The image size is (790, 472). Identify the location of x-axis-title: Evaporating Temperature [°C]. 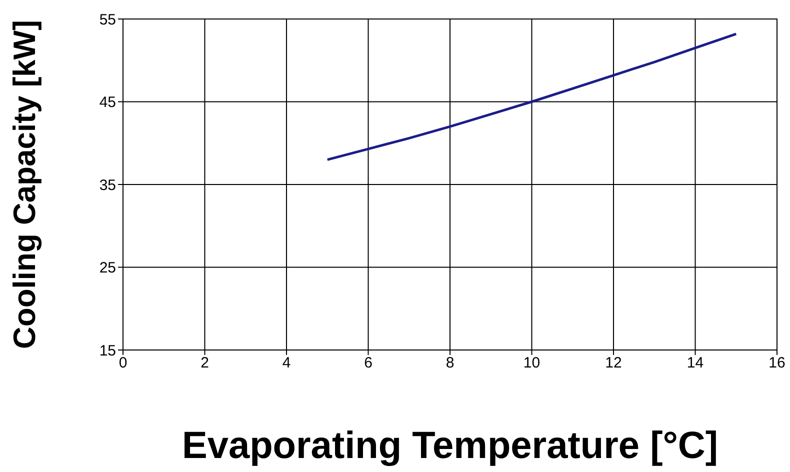
(450, 446).